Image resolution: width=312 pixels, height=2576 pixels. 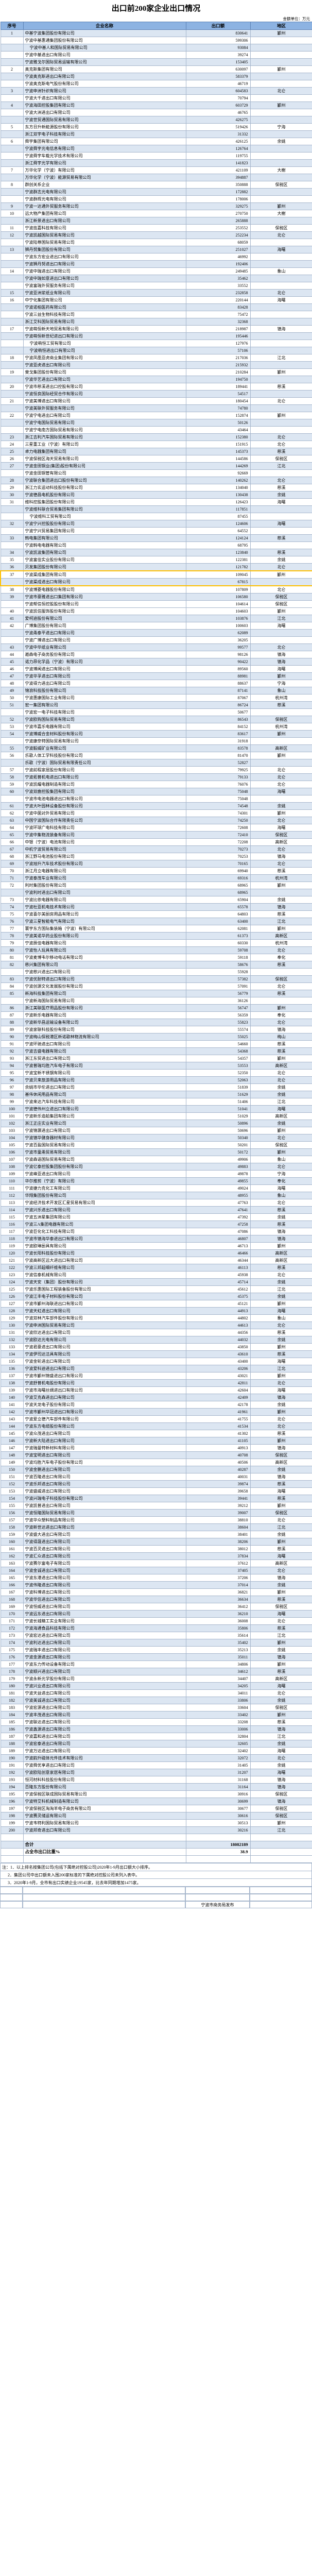 What do you see at coordinates (156, 1066) in the screenshot?
I see `table-row: 94 宁波普瑞均胜汽车电子有限公司 53553 高新区` at bounding box center [156, 1066].